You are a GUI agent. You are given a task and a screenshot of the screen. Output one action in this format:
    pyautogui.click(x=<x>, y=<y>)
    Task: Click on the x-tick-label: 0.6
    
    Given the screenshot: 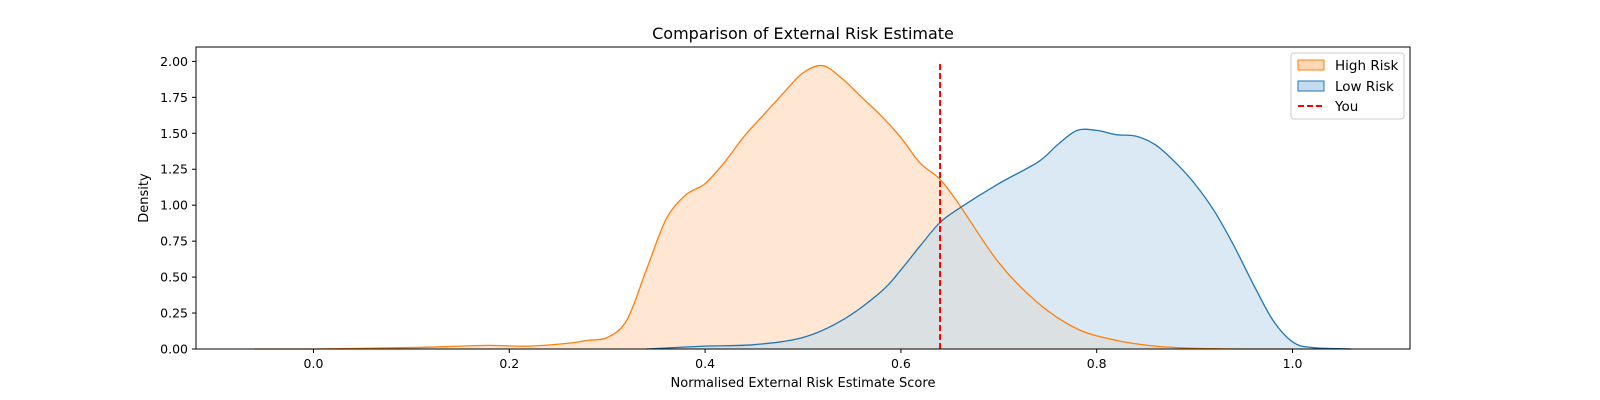 What is the action you would take?
    pyautogui.click(x=901, y=363)
    